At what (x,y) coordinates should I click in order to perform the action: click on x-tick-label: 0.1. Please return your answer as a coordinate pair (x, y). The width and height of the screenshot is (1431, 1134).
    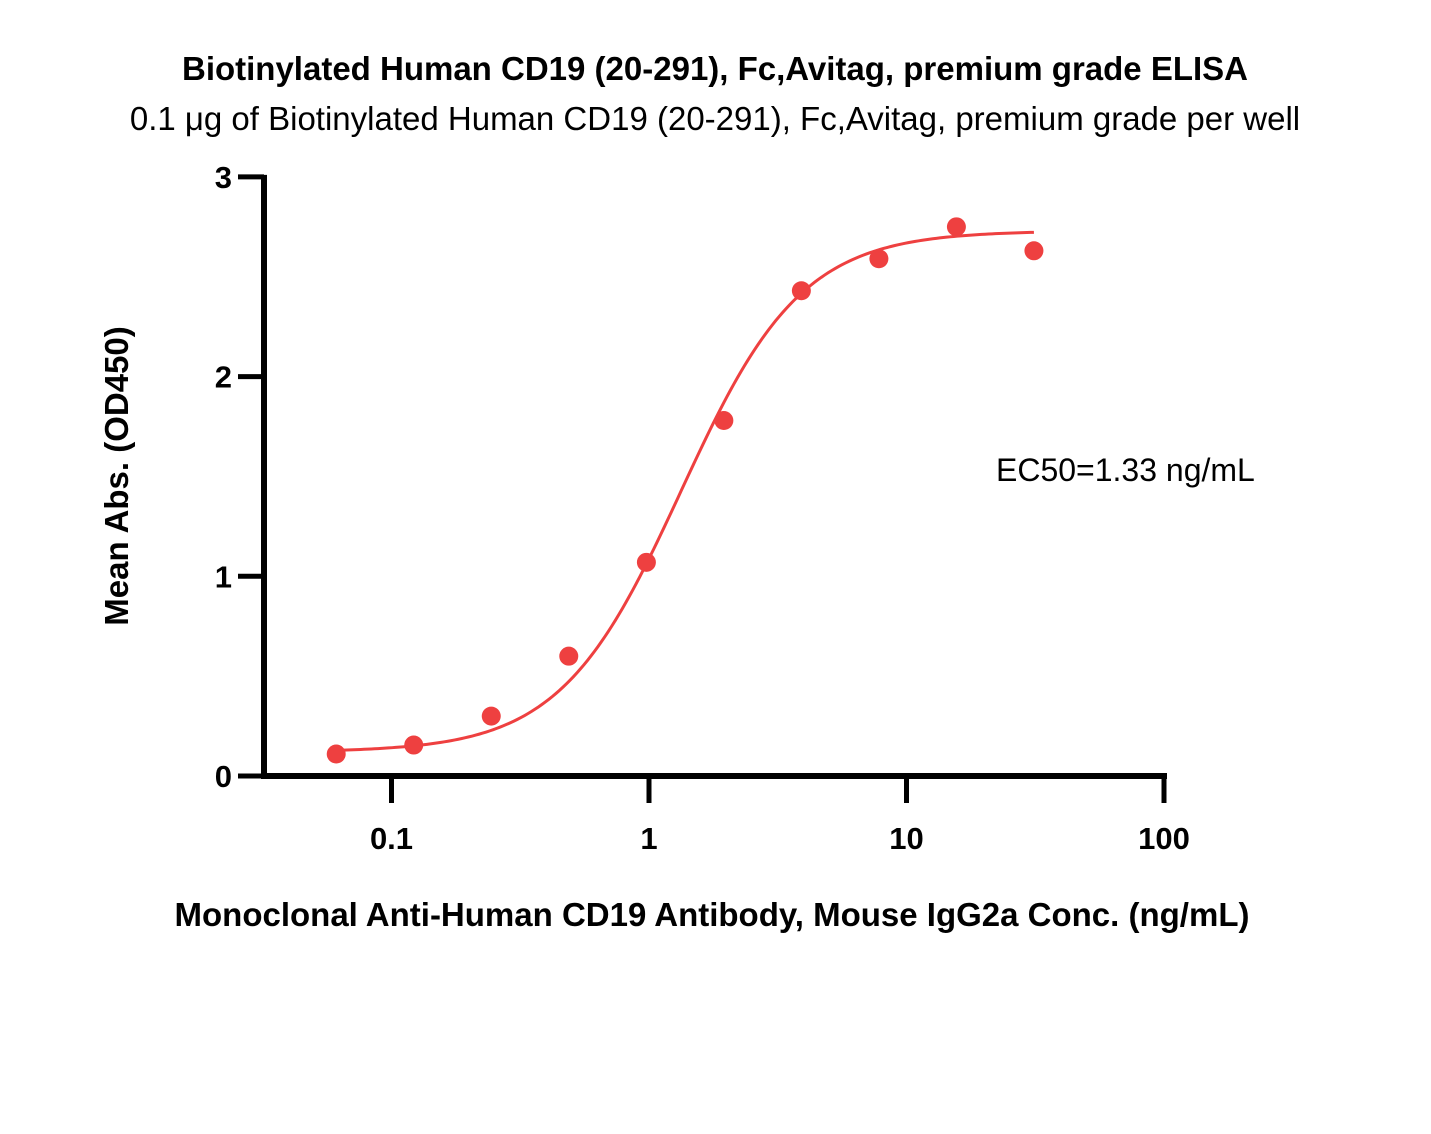
    Looking at the image, I should click on (391, 838).